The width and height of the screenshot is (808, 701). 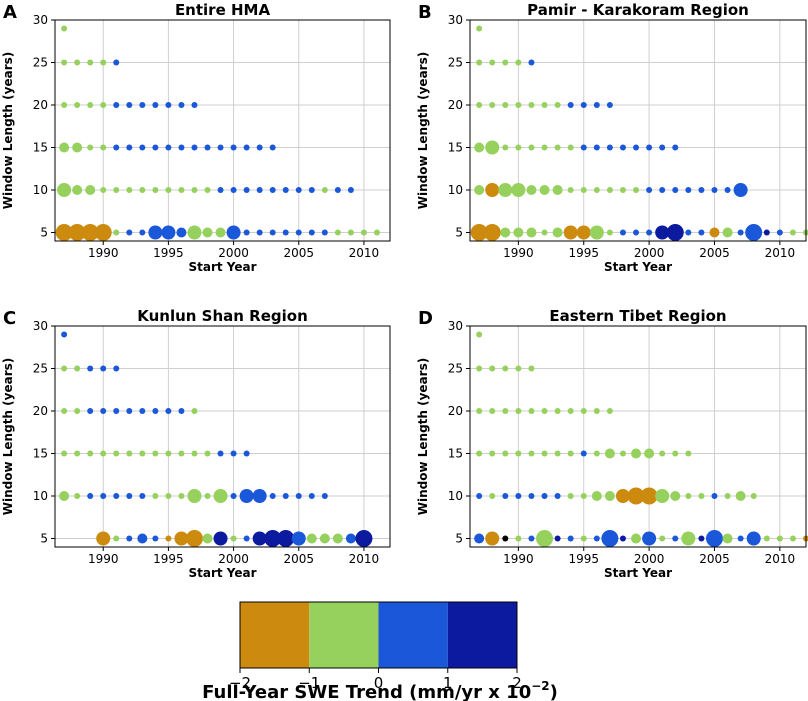 I want to click on x-axis-label: Start Year, so click(x=222, y=267).